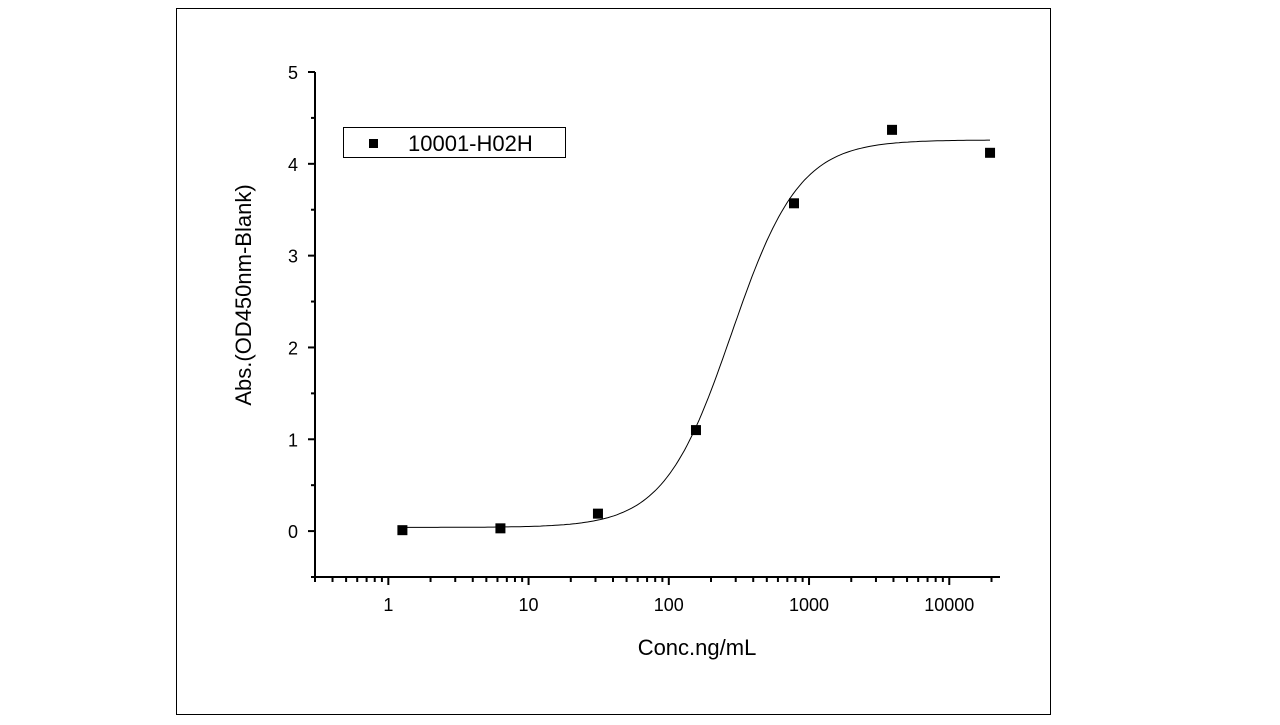  I want to click on legend: 10001-H02H, so click(454, 142).